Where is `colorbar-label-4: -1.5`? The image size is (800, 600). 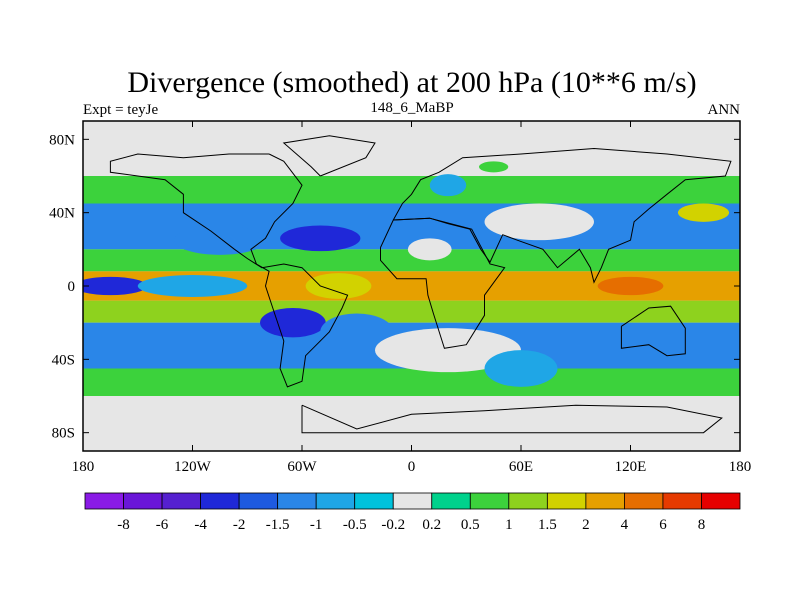
colorbar-label-4: -1.5 is located at coordinates (278, 525).